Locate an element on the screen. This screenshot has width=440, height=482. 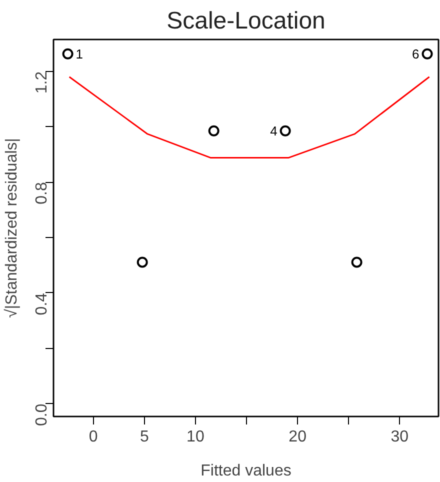
x-tick-label: 0 is located at coordinates (93, 437).